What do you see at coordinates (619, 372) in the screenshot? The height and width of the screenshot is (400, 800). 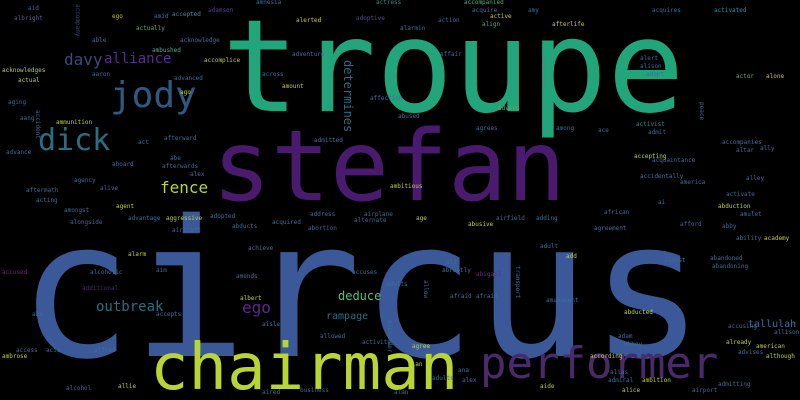 I see `word-alias: alias` at bounding box center [619, 372].